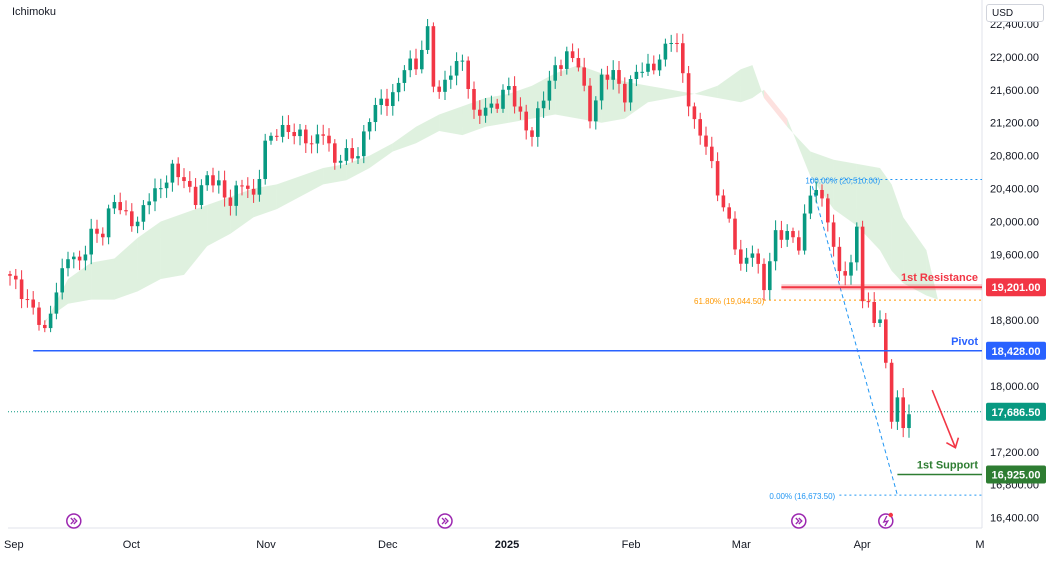 This screenshot has width=1053, height=569. What do you see at coordinates (853, 337) in the screenshot?
I see `fib-trend-line` at bounding box center [853, 337].